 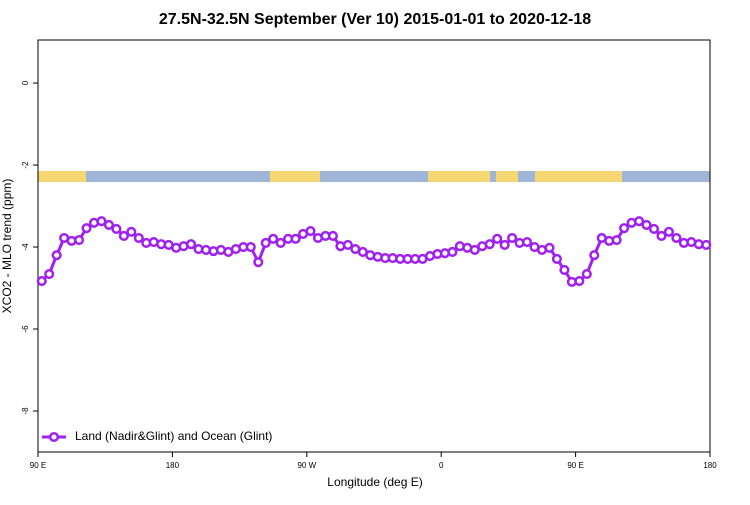 What do you see at coordinates (306, 465) in the screenshot?
I see `x-tick-label: 90 W` at bounding box center [306, 465].